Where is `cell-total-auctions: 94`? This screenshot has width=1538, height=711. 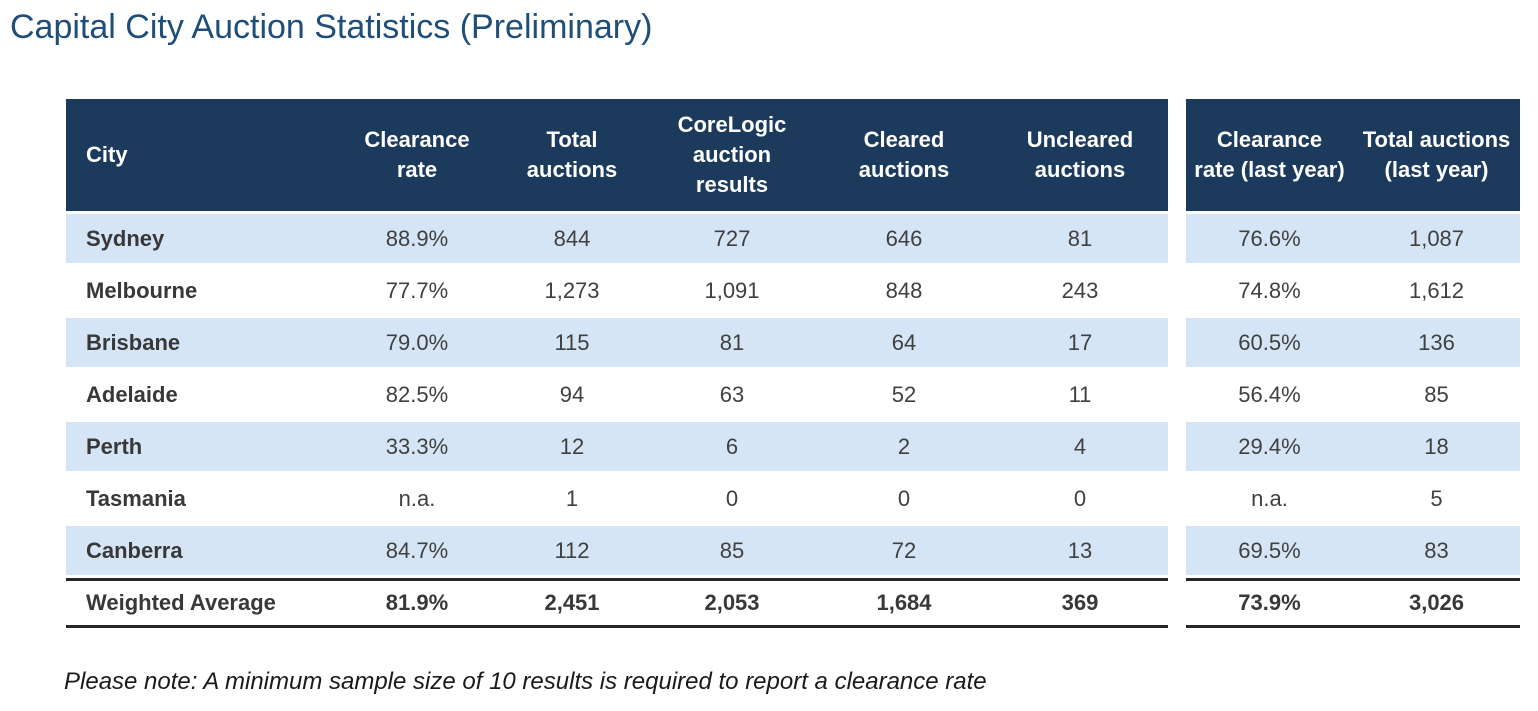
cell-total-auctions: 94 is located at coordinates (572, 394).